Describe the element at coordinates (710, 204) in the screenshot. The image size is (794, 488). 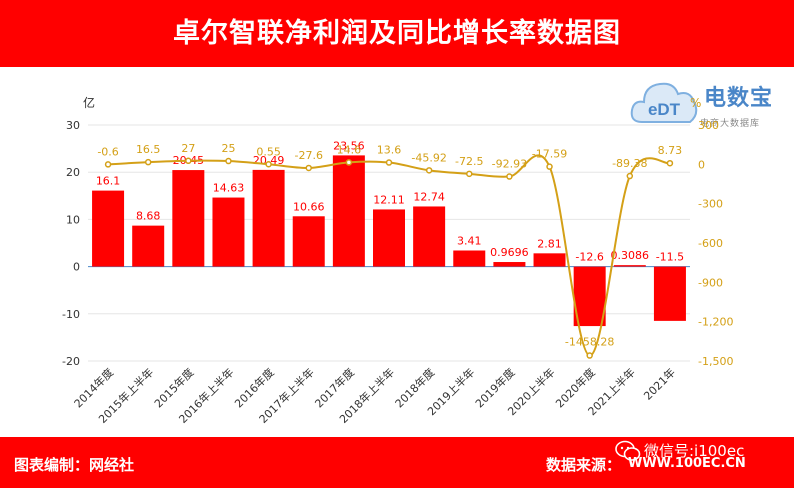
I see `y-right-tick-label: -300` at that location.